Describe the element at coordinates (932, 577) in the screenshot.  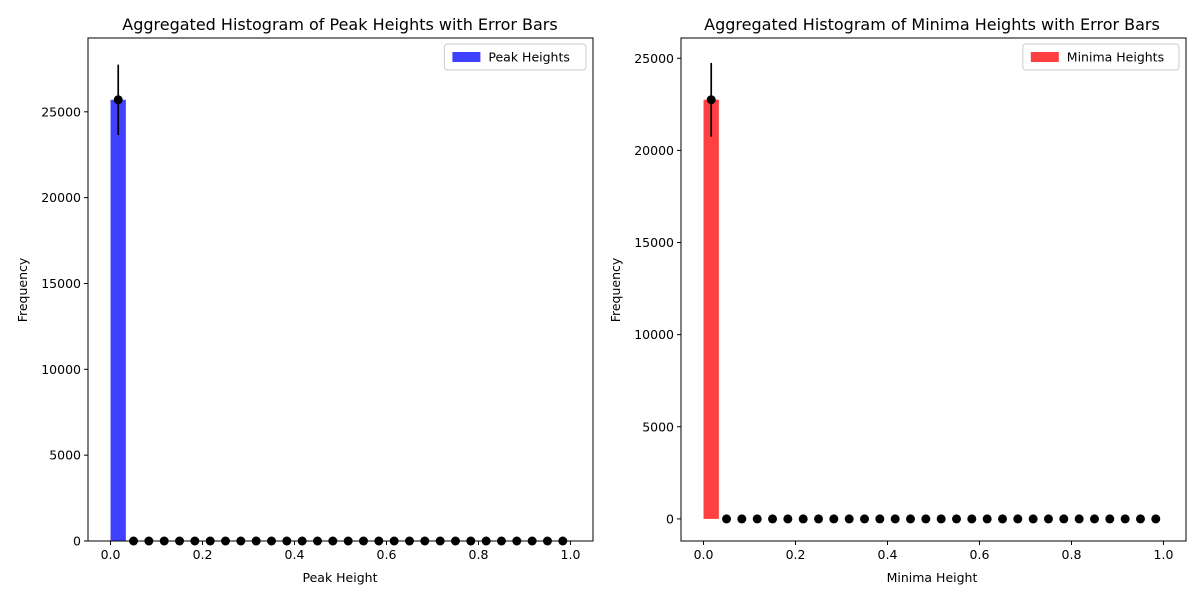
I see `x-axis-label: Minima Height` at that location.